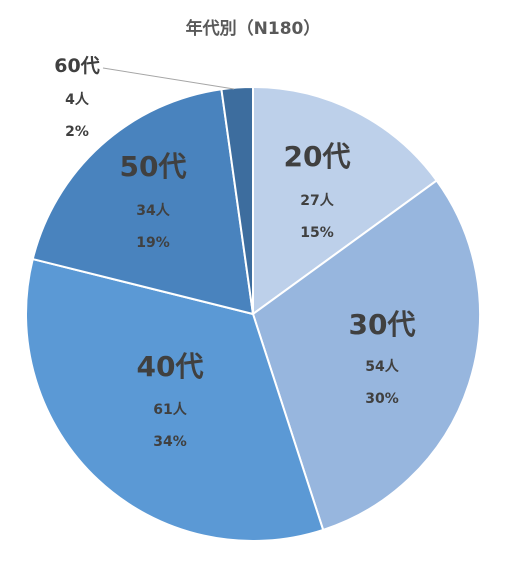 This screenshot has width=507, height=564. Describe the element at coordinates (382, 399) in the screenshot. I see `slice-percent-30s: 30%` at that location.